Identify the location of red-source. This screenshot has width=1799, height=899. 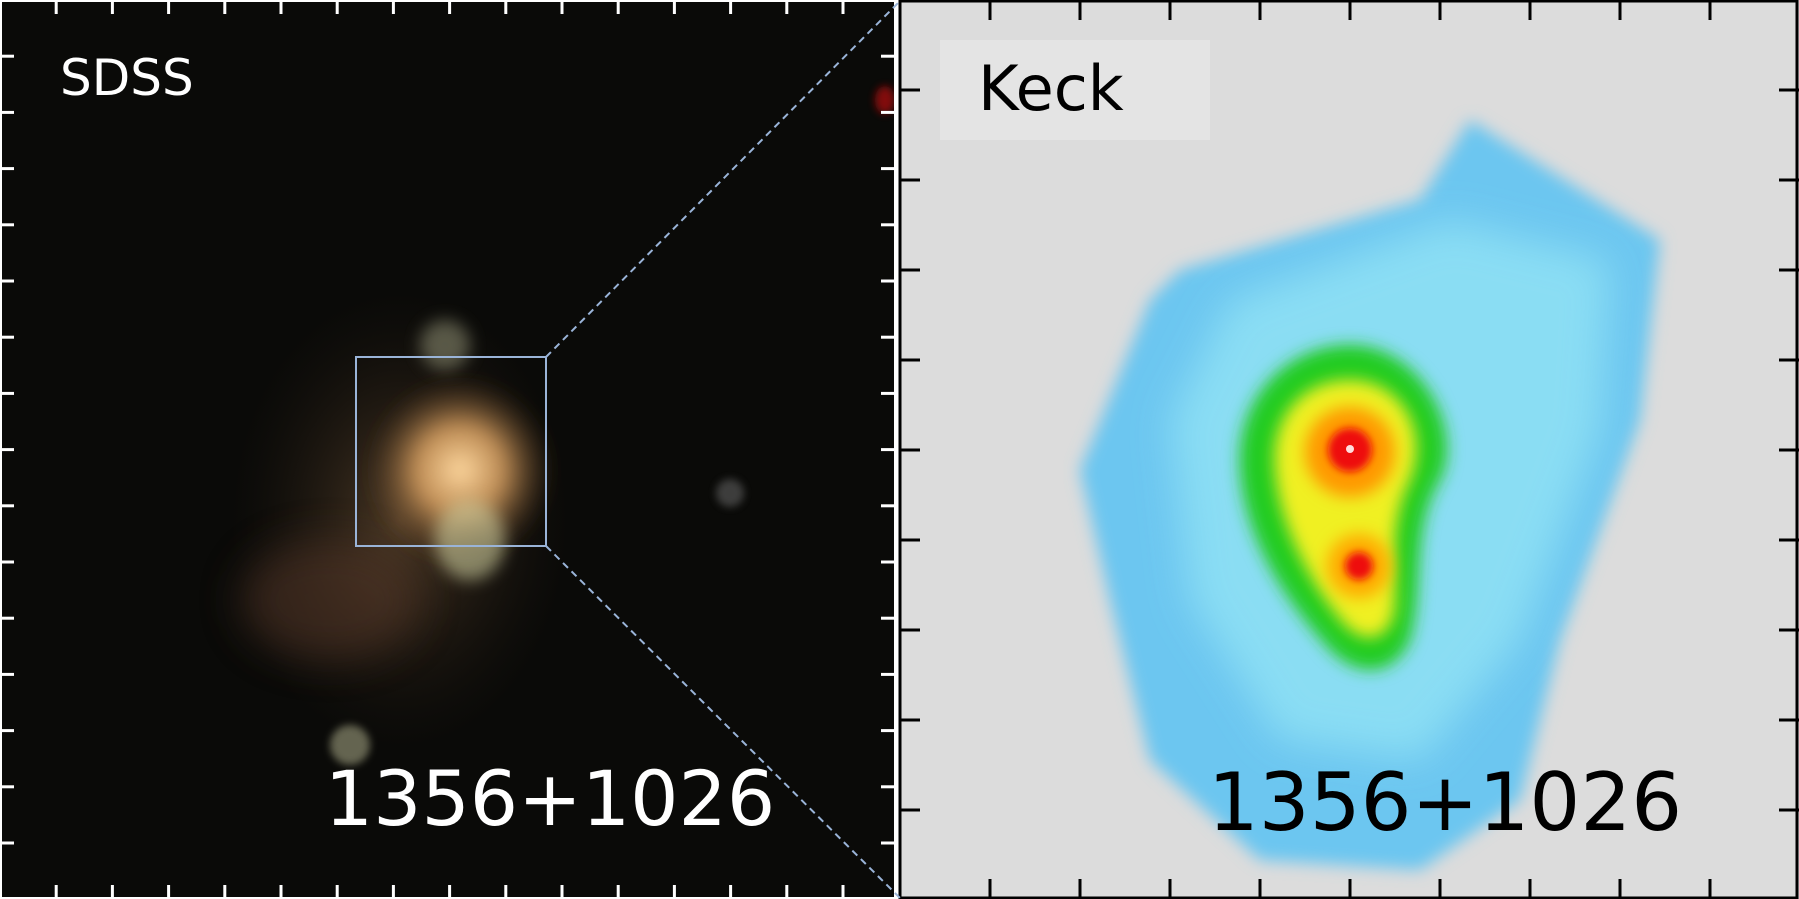
(885, 100).